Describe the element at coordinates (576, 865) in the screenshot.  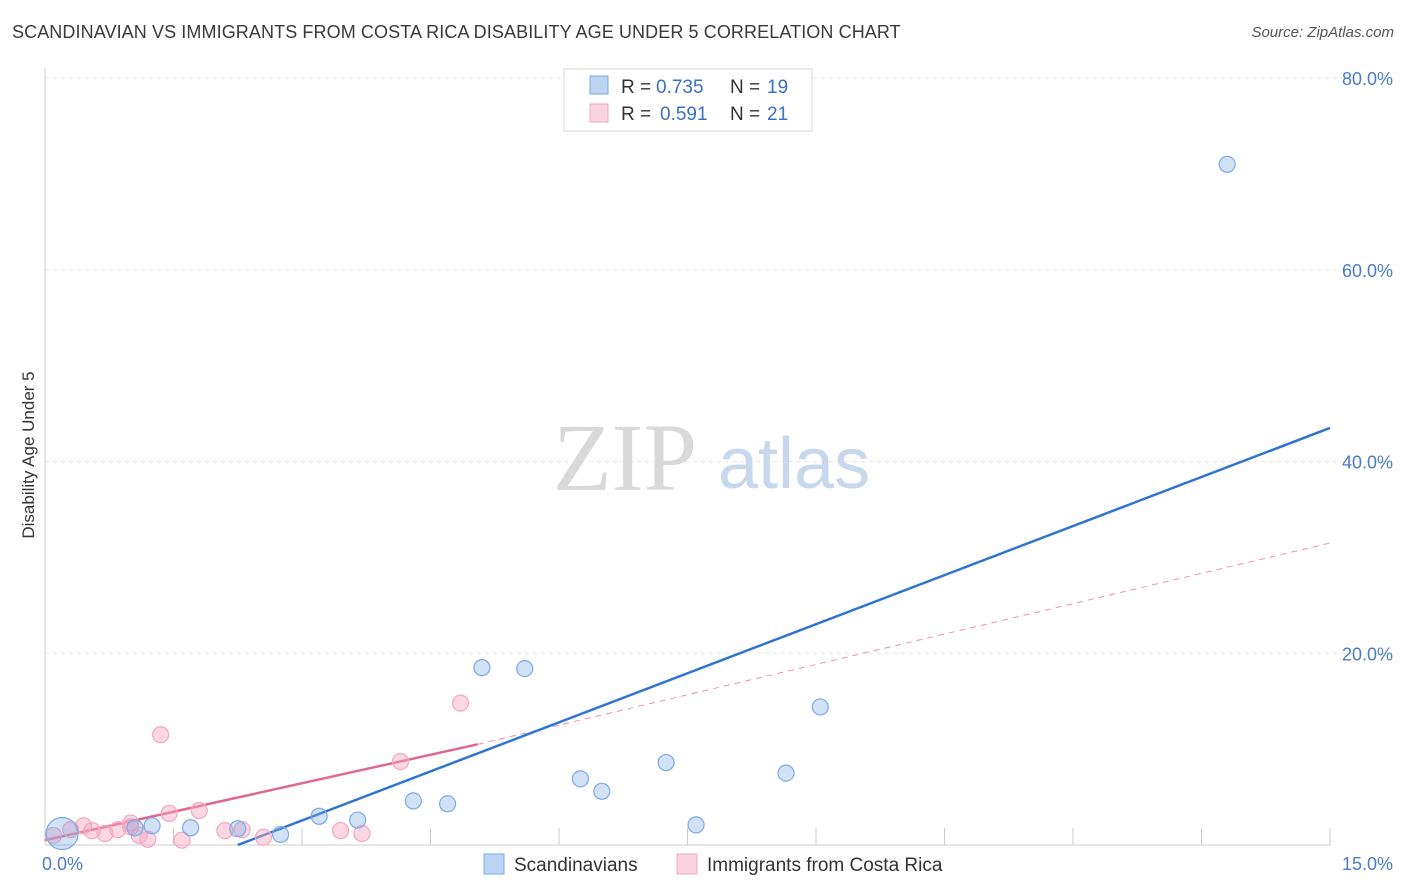
I see `legend-label-scandinavians: Scandinavians` at that location.